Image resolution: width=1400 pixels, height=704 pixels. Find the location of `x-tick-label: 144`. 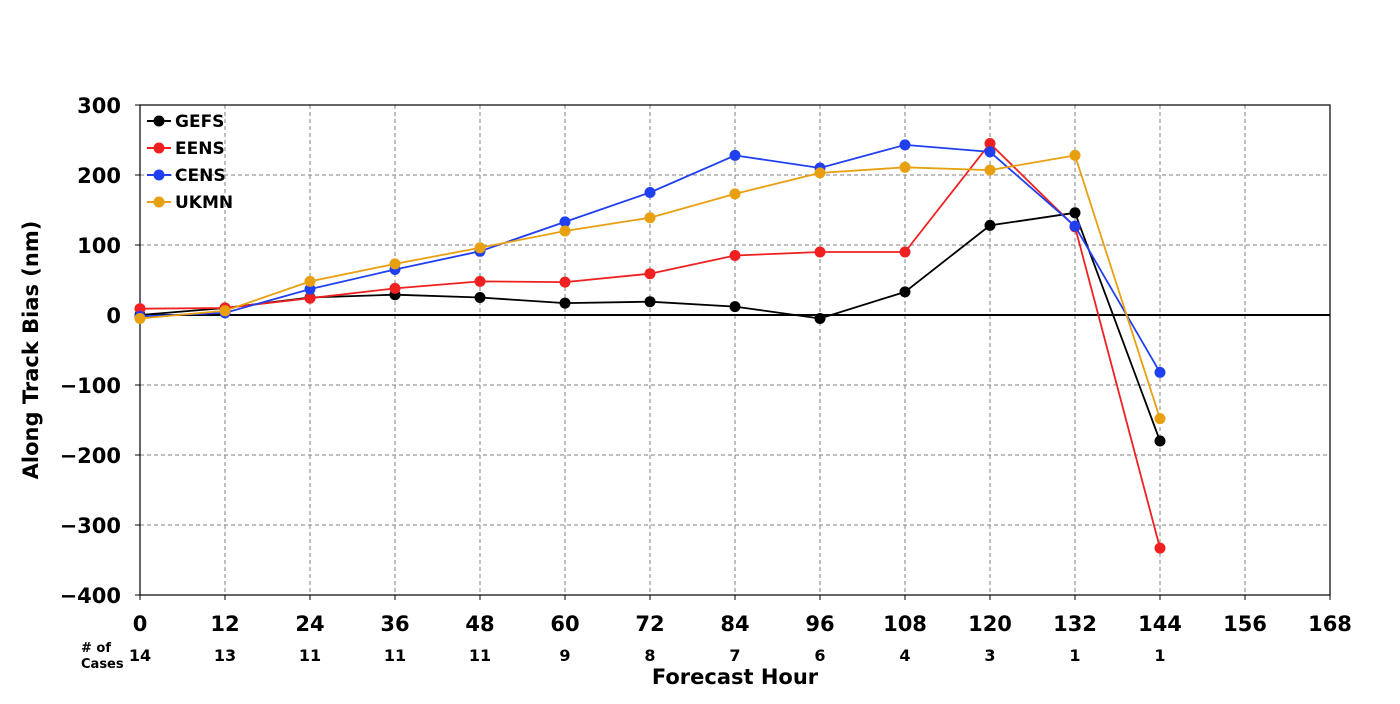

x-tick-label: 144 is located at coordinates (1160, 624).